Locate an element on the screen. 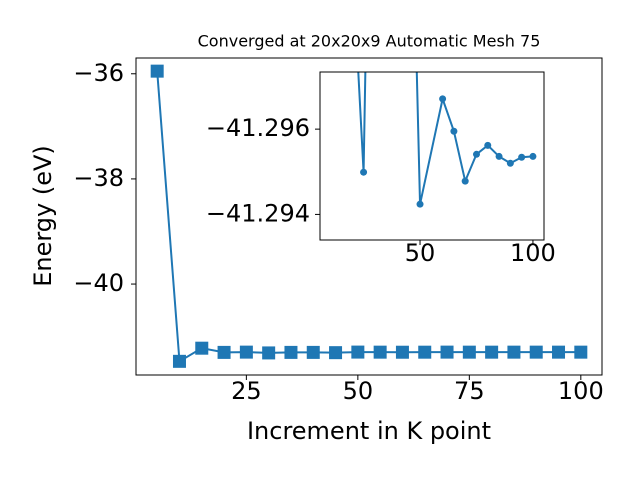  line is located at coordinates (445, 138).